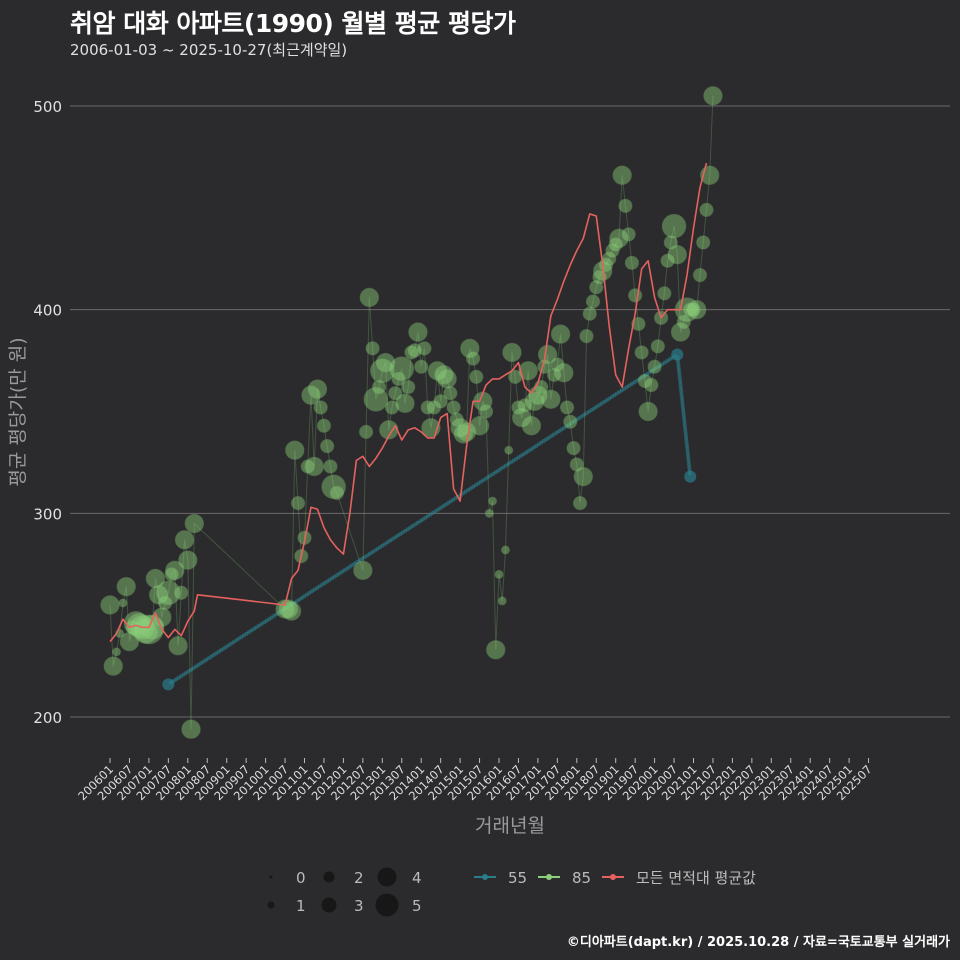 This screenshot has height=960, width=960. What do you see at coordinates (417, 878) in the screenshot?
I see `legend-size-label: 4` at bounding box center [417, 878].